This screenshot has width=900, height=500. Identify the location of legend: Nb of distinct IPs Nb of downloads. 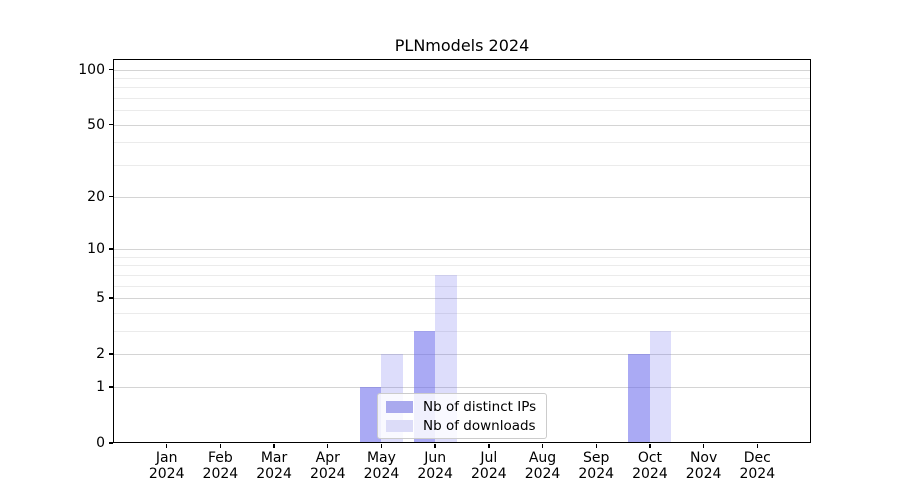
(462, 416).